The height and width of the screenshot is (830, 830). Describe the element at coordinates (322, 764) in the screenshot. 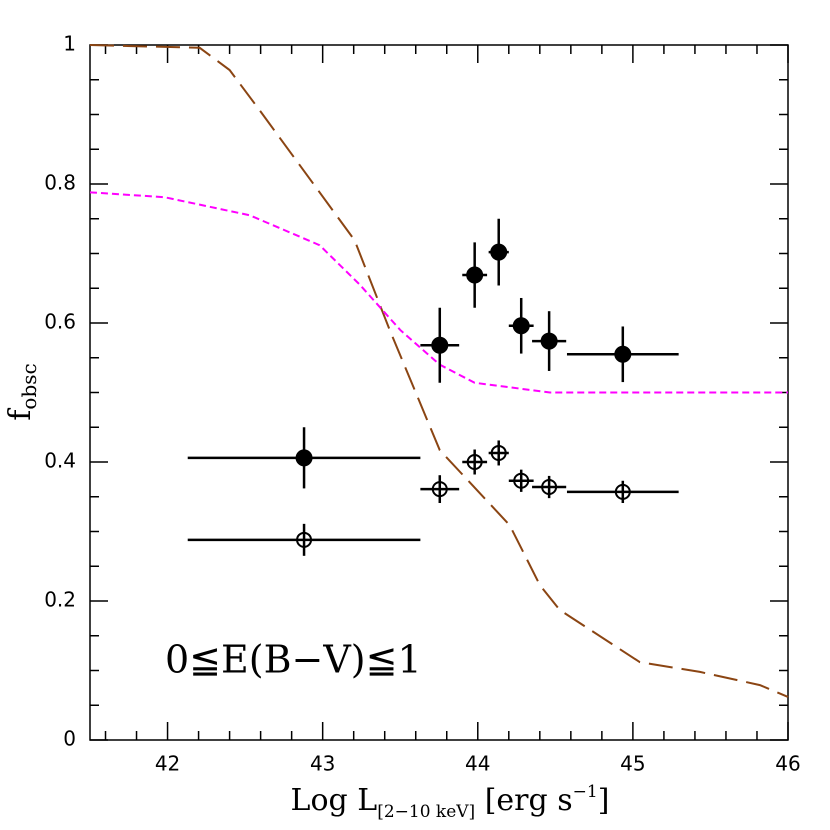

I see `x-tick-label: 43` at that location.